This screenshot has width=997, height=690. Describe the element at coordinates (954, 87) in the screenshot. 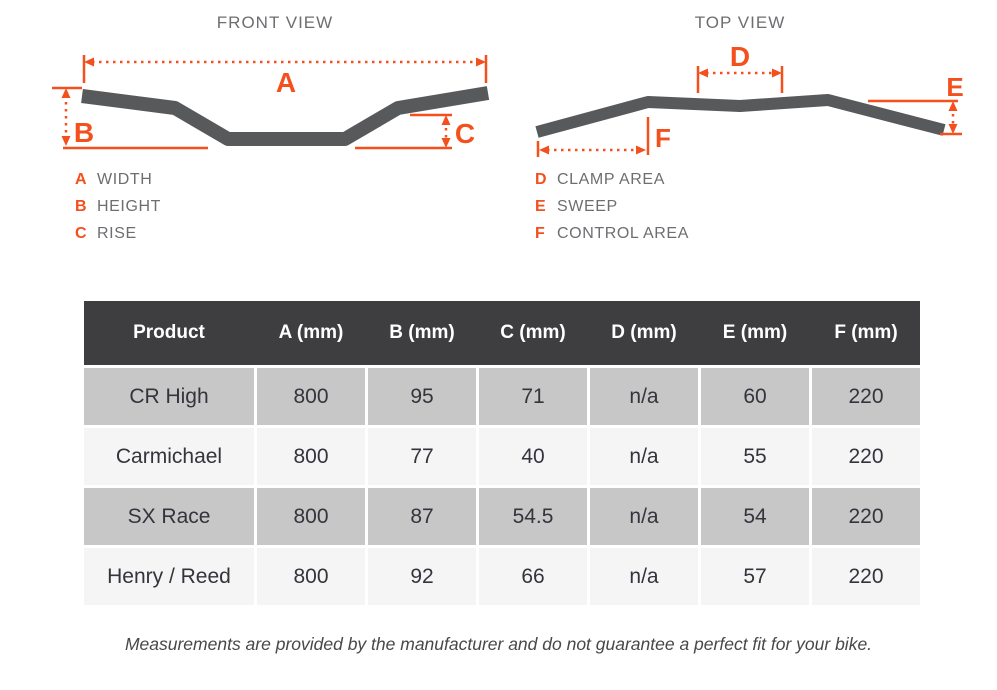

I see `dim-e-label: E` at that location.